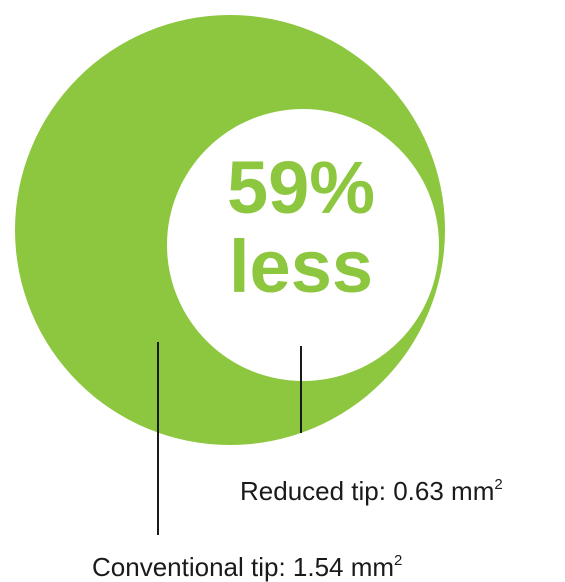 This screenshot has height=582, width=565. Describe the element at coordinates (301, 187) in the screenshot. I see `headline-percentage: 59%` at that location.